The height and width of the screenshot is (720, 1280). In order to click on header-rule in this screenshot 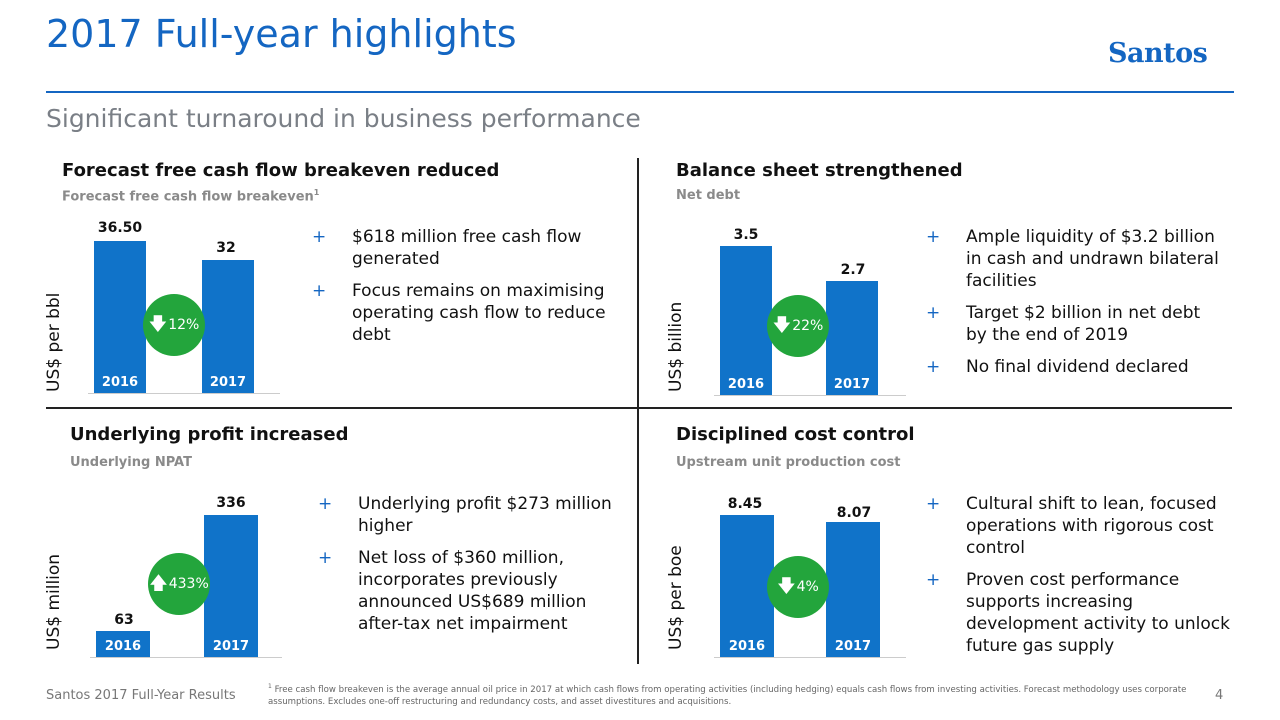, I will do `click(640, 92)`.